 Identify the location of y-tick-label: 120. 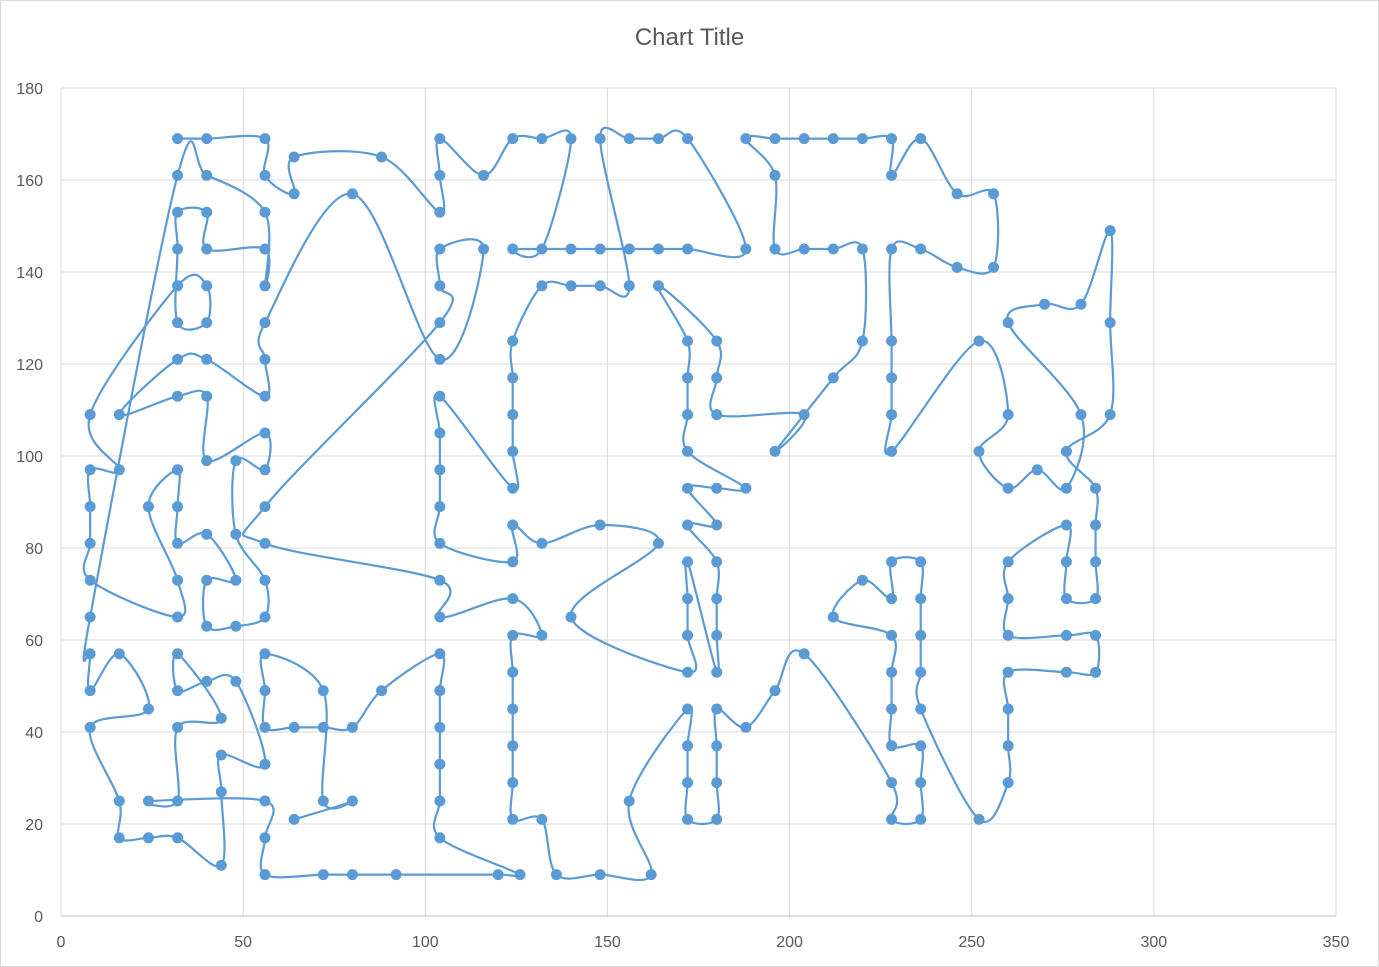
(29, 365).